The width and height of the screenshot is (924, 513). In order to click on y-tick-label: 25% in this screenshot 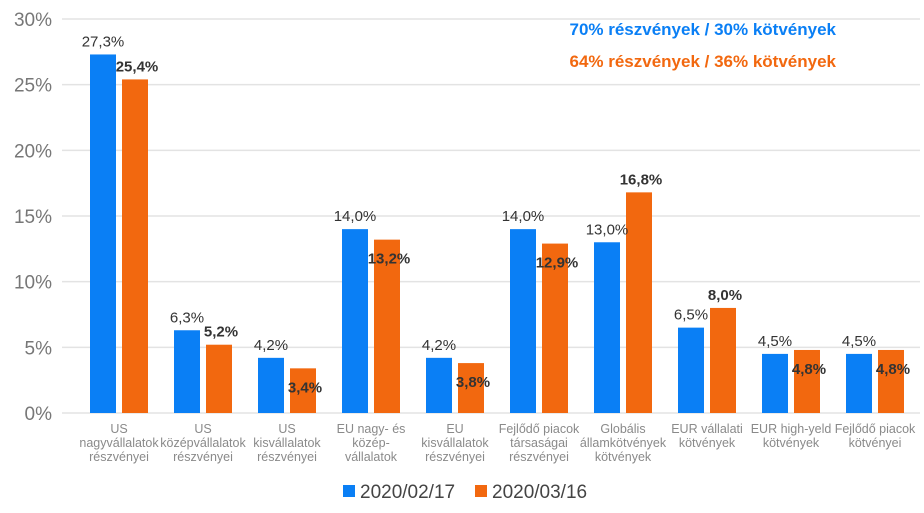, I will do `click(33, 86)`.